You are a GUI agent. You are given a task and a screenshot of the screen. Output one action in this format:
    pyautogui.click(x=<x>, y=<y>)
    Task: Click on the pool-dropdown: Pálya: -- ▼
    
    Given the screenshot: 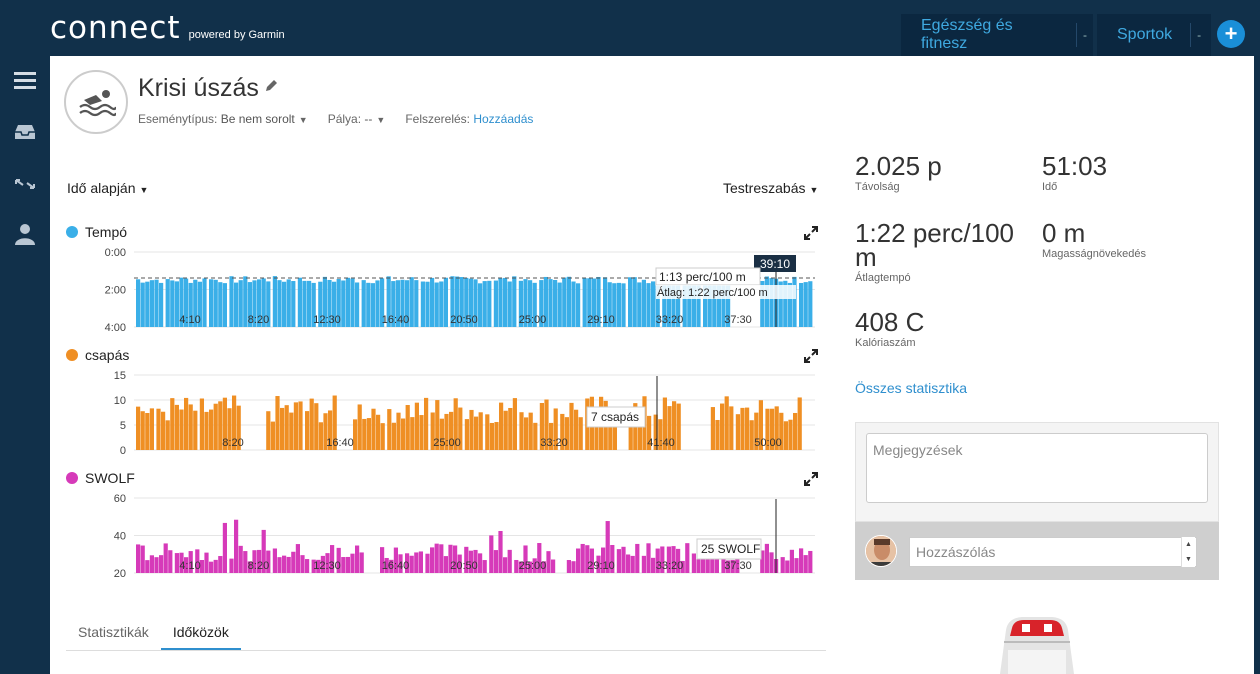 What is the action you would take?
    pyautogui.click(x=356, y=119)
    